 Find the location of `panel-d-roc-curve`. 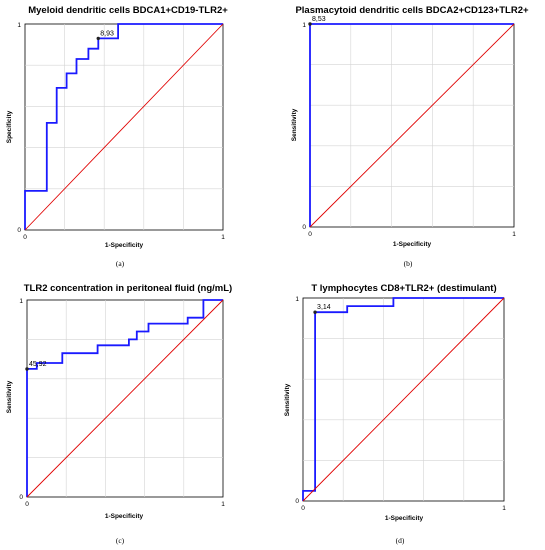

panel-d-roc-curve is located at coordinates (403, 399).